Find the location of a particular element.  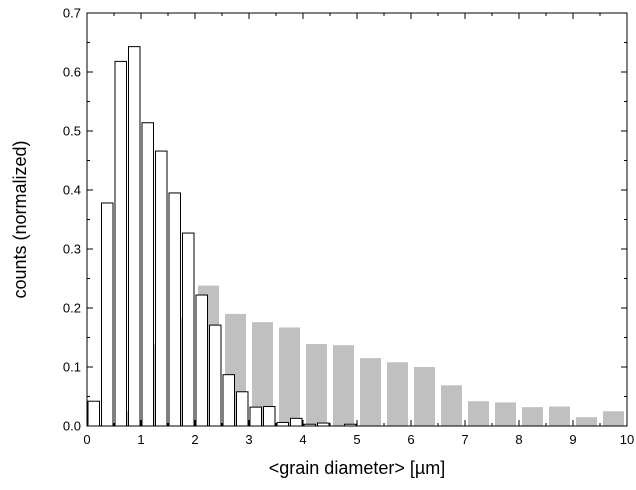

y-tick-label: 0.0 is located at coordinates (72, 426).